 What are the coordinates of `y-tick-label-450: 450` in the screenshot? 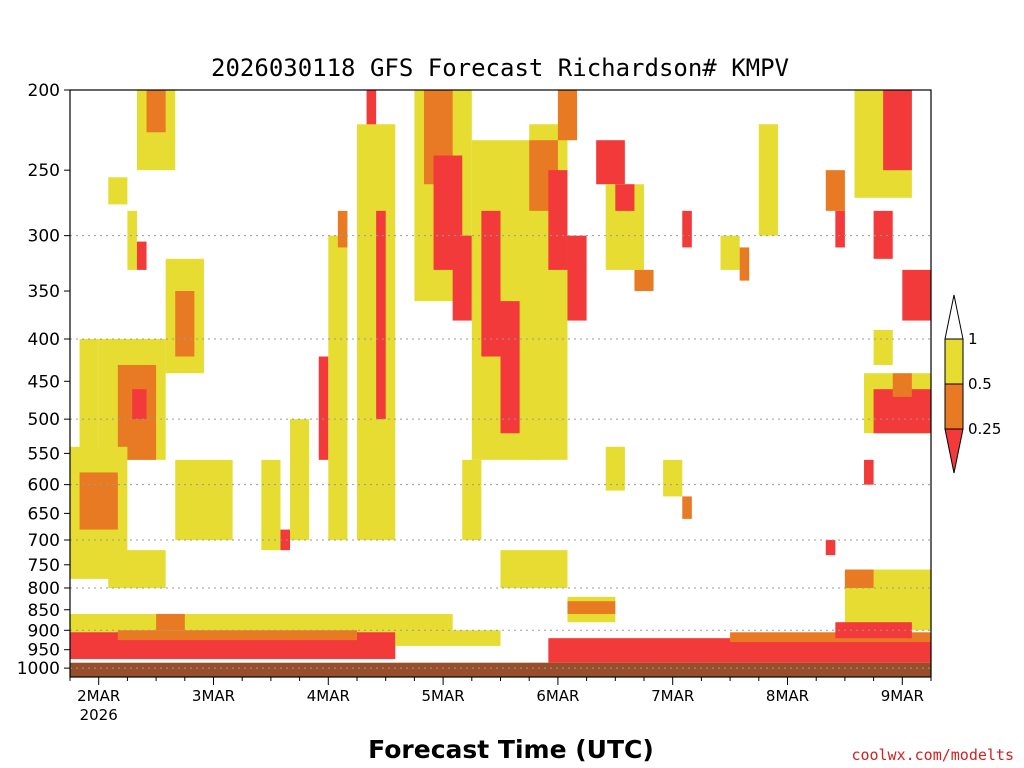 It's located at (44, 382).